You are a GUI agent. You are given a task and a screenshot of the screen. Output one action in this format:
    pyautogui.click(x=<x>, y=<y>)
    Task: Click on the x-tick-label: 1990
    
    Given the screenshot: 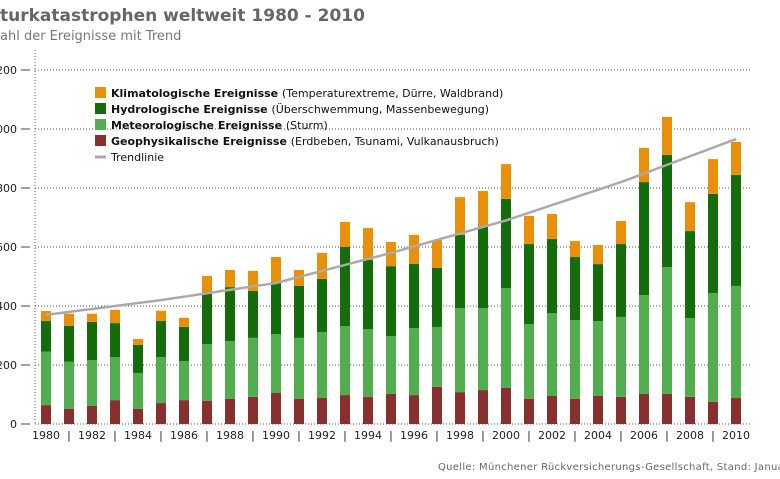 What is the action you would take?
    pyautogui.click(x=276, y=435)
    